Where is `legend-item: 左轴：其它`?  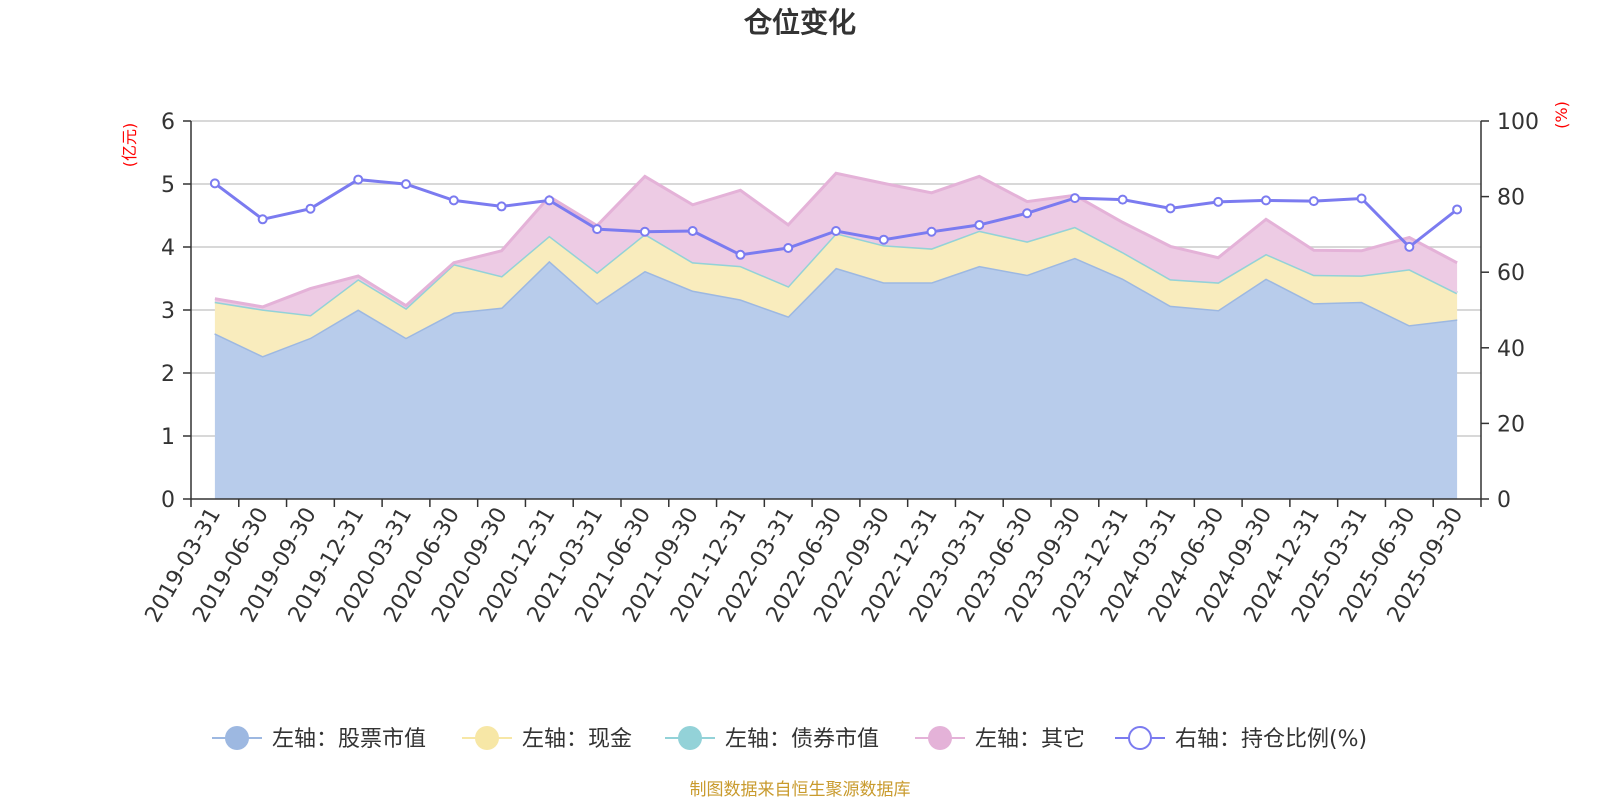 legend-item: 左轴：其它 is located at coordinates (1000, 739).